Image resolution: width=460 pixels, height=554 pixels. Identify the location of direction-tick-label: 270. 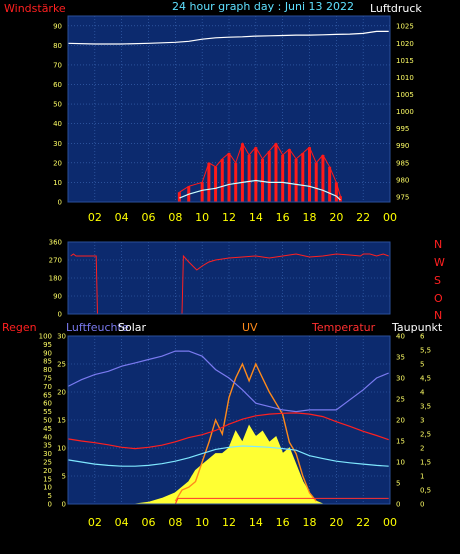
(55, 261).